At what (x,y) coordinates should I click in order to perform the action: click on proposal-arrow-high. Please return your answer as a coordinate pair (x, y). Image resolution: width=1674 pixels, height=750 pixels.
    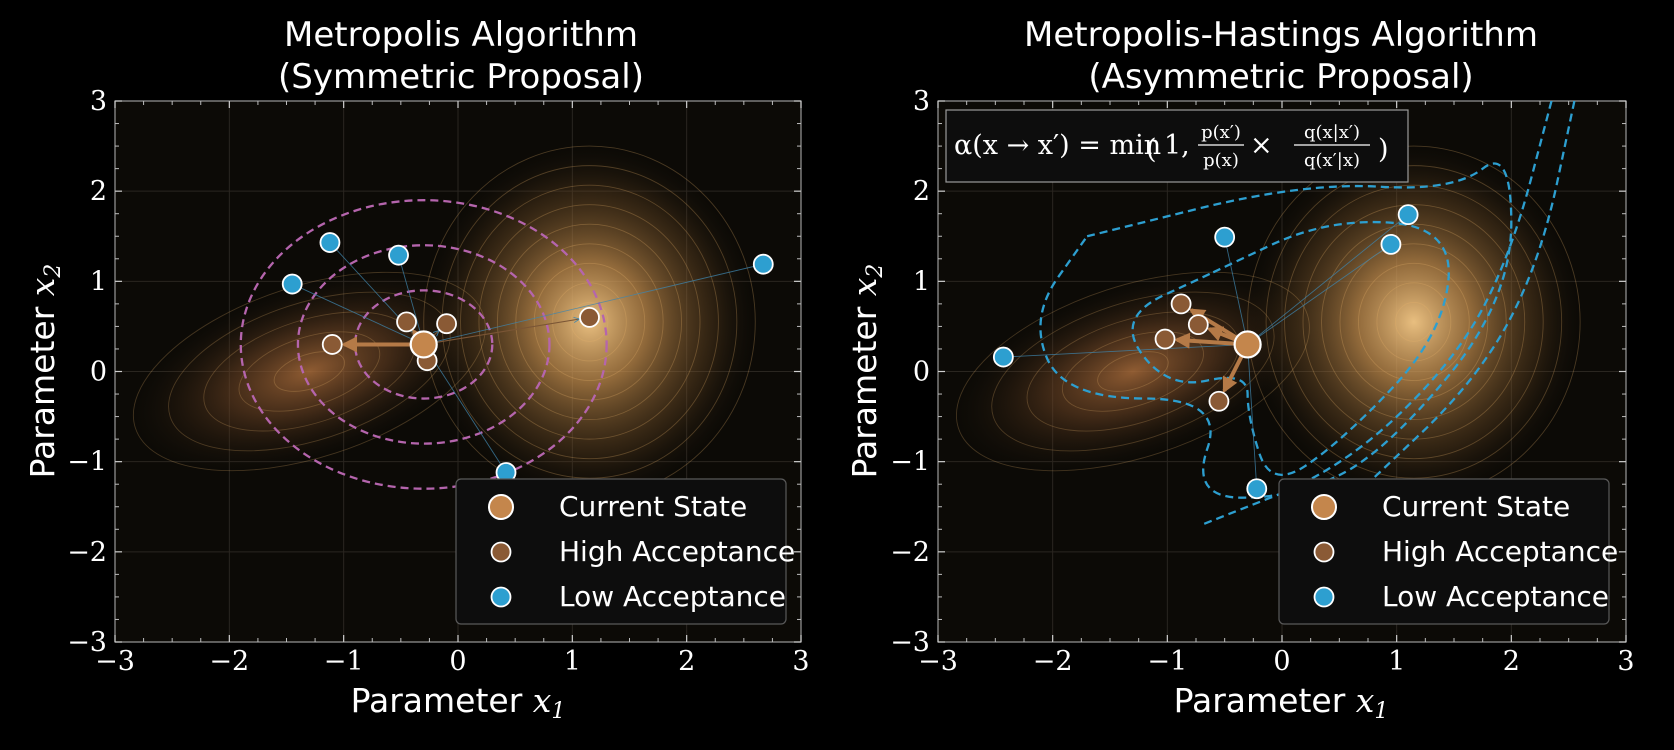
    Looking at the image, I should click on (501, 332).